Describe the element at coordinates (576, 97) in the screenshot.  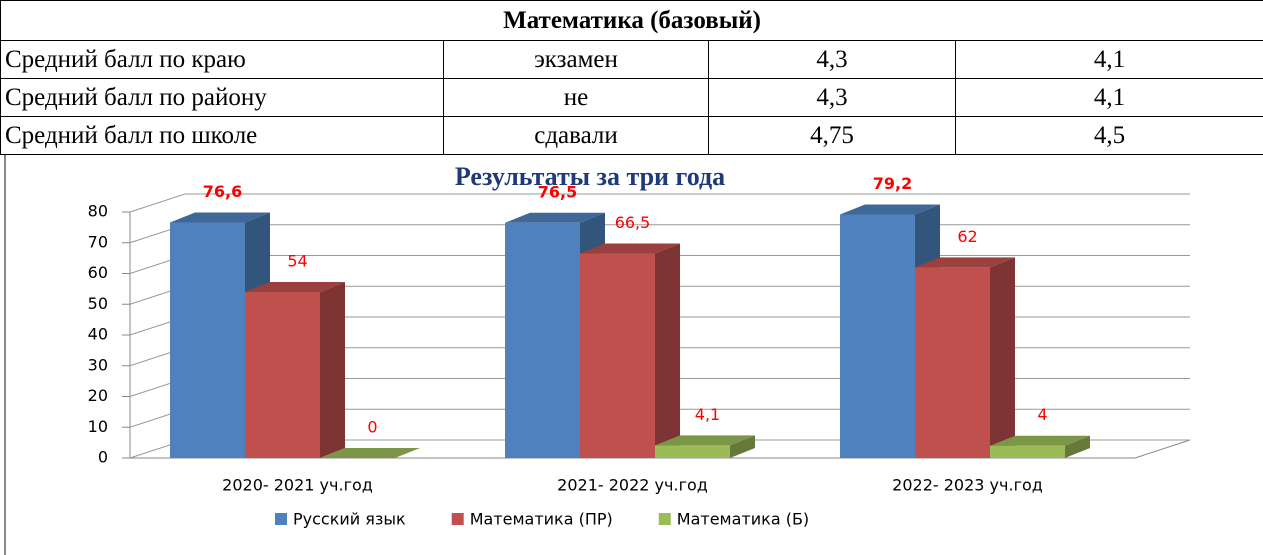
I see `cell: не` at that location.